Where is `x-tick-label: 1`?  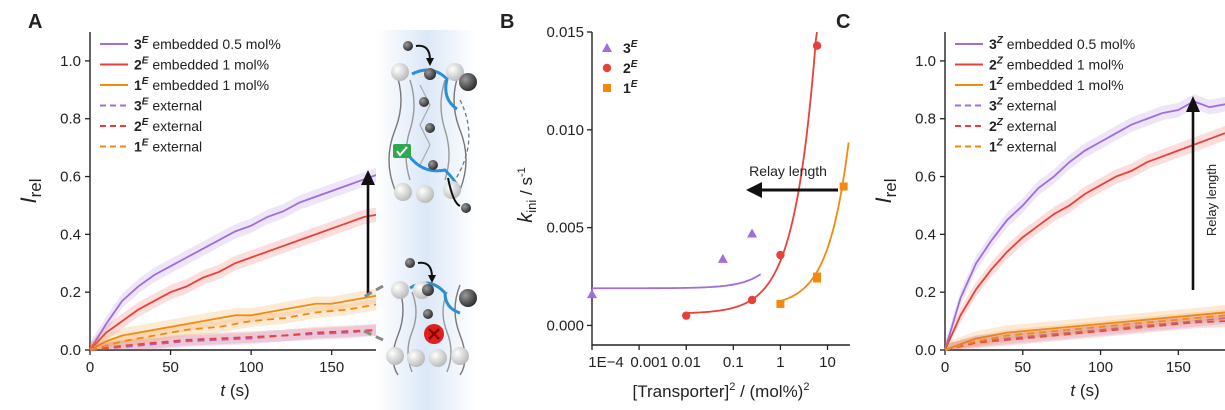
x-tick-label: 1 is located at coordinates (780, 362).